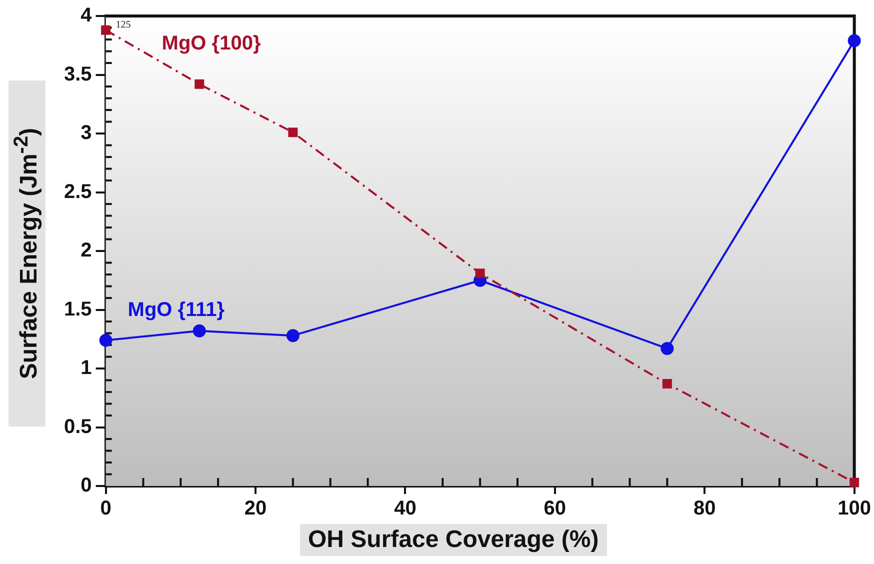 The width and height of the screenshot is (874, 564). What do you see at coordinates (86, 368) in the screenshot?
I see `y-tick-label: 1` at bounding box center [86, 368].